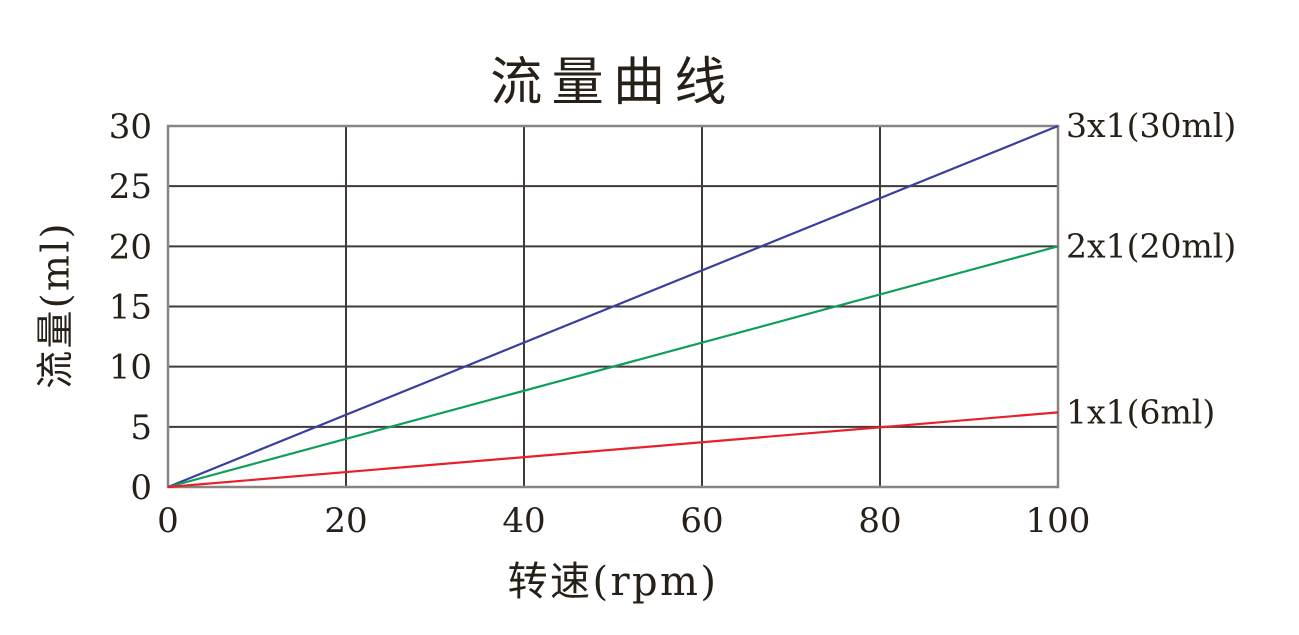  Describe the element at coordinates (613, 83) in the screenshot. I see `chart-title: 流量曲线` at that location.